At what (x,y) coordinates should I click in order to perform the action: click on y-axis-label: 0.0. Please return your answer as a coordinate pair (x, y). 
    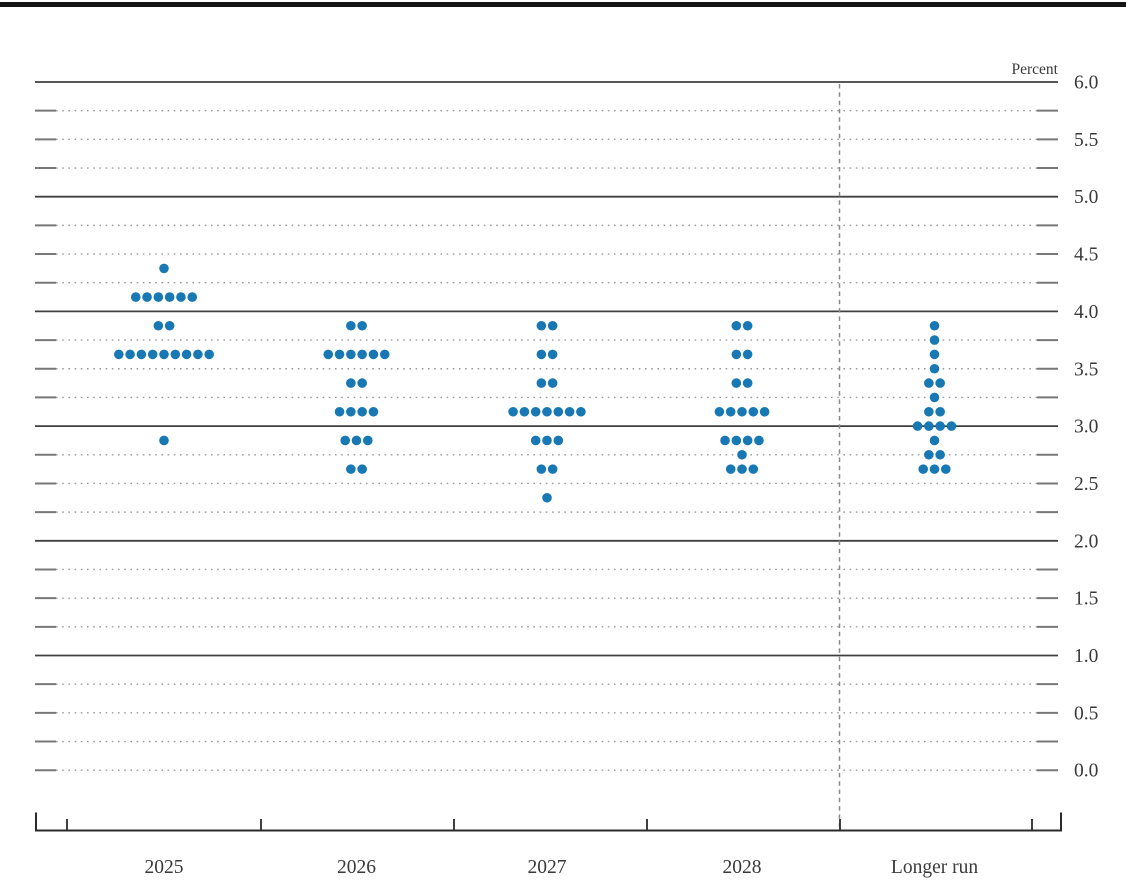
    Looking at the image, I should click on (1086, 771).